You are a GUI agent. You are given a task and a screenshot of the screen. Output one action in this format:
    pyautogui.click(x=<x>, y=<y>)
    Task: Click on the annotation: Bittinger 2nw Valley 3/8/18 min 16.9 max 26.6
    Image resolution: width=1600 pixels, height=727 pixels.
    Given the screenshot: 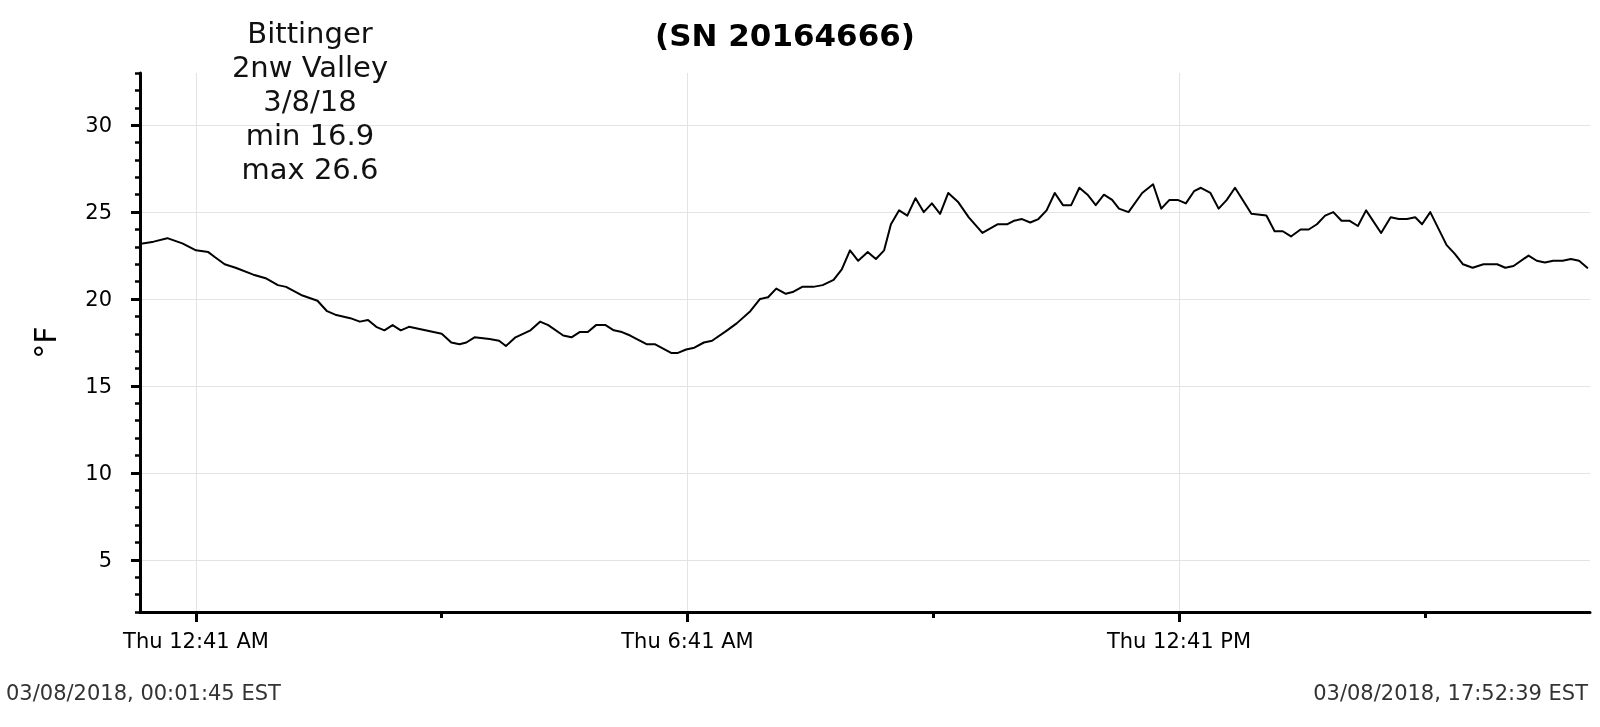 What is the action you would take?
    pyautogui.click(x=310, y=101)
    